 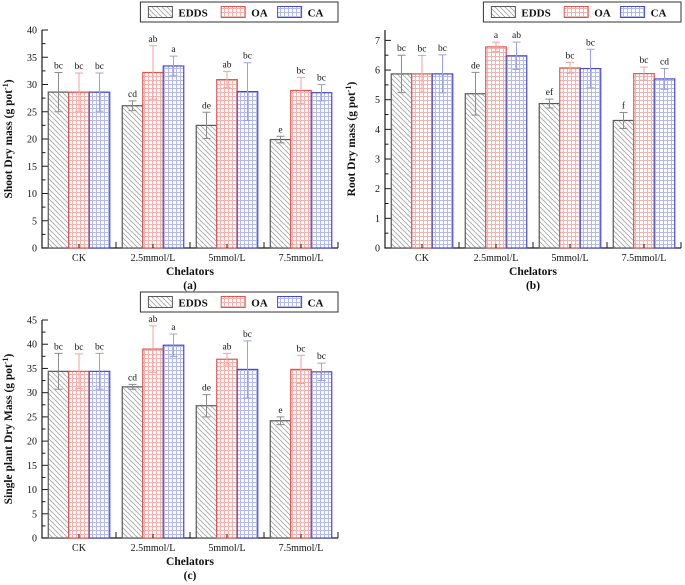 What do you see at coordinates (153, 258) in the screenshot?
I see `x-category-label: 2.5mmol/L` at bounding box center [153, 258].